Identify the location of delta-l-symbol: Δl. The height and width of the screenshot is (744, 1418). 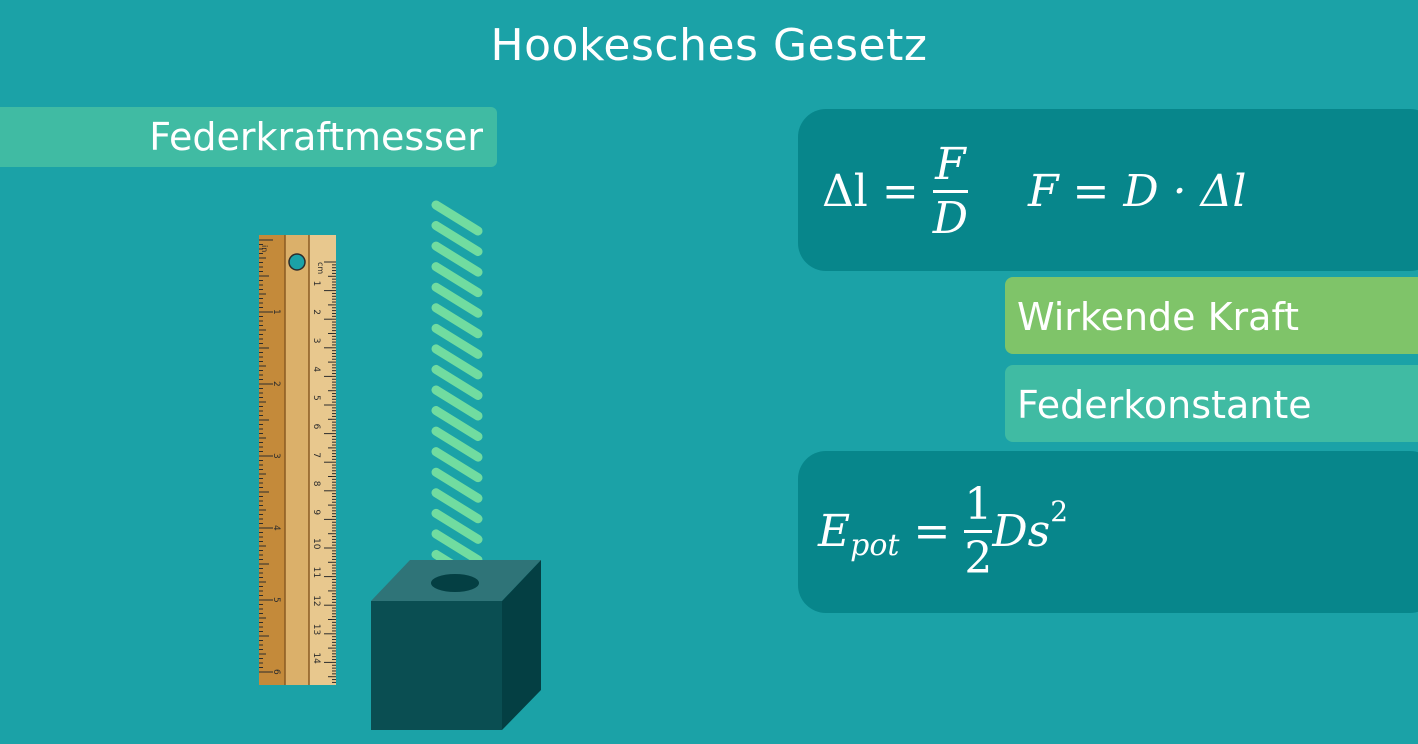
(845, 191).